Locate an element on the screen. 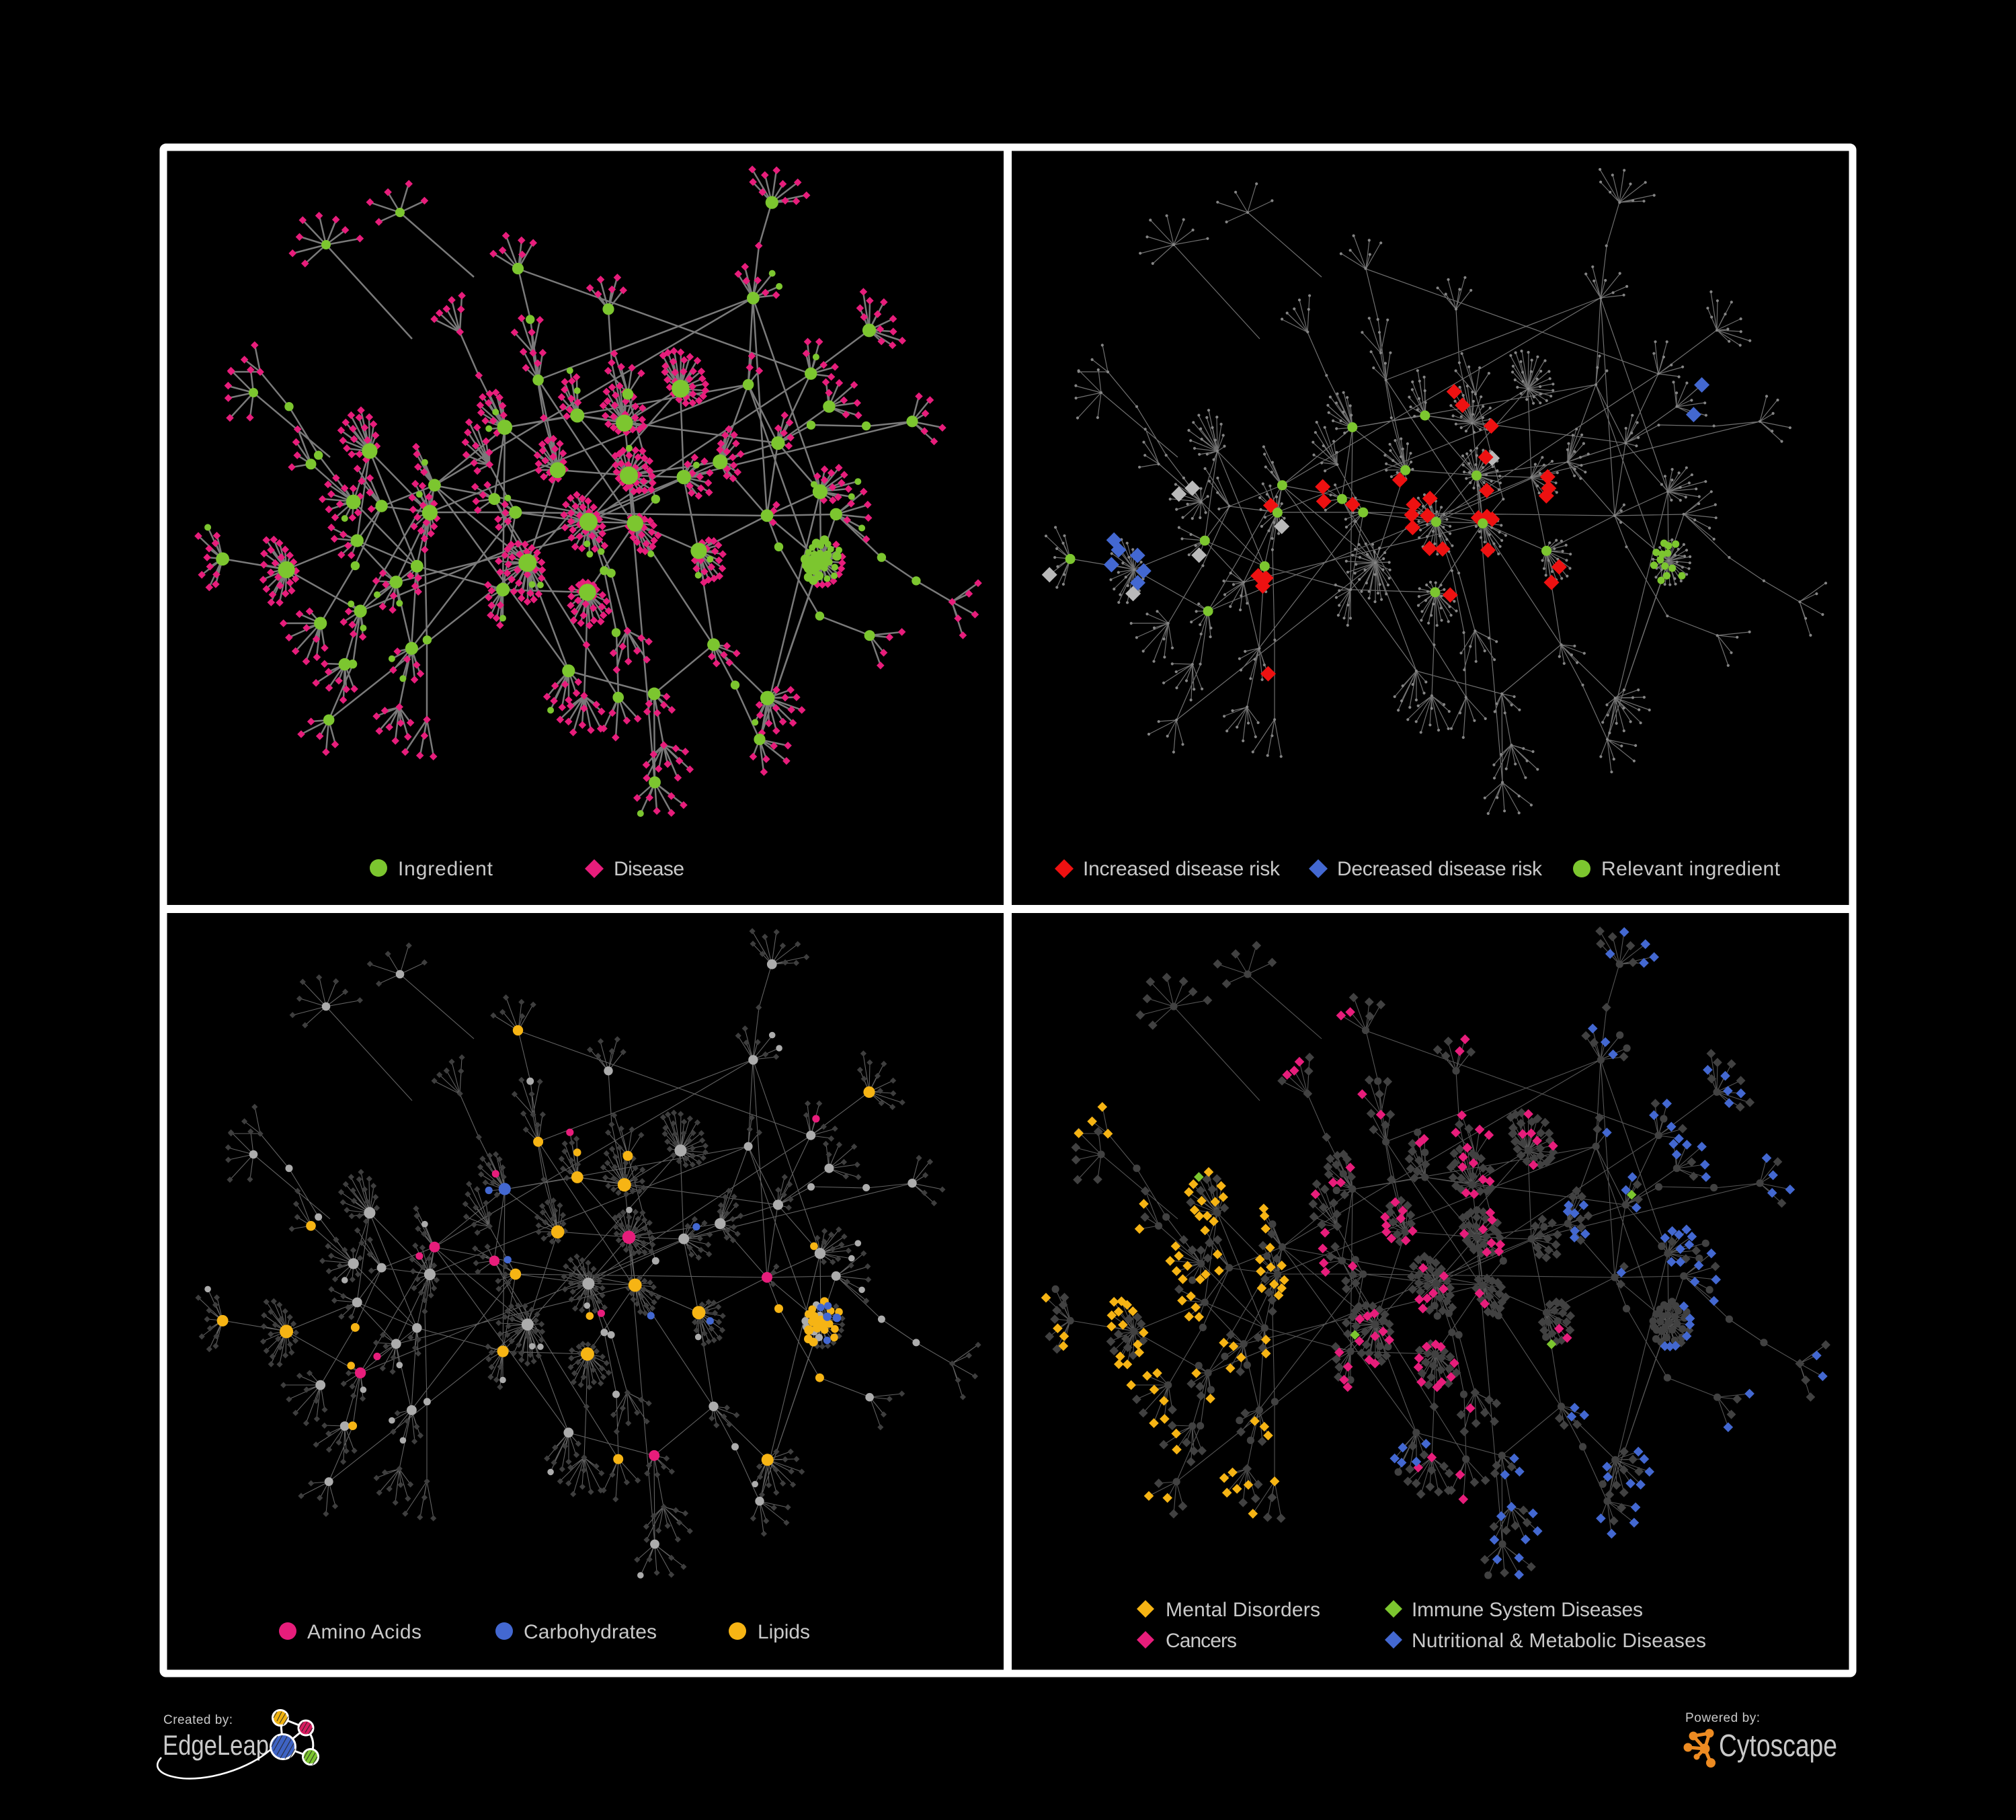  svg-text: Mental Disorders is located at coordinates (1243, 1610).